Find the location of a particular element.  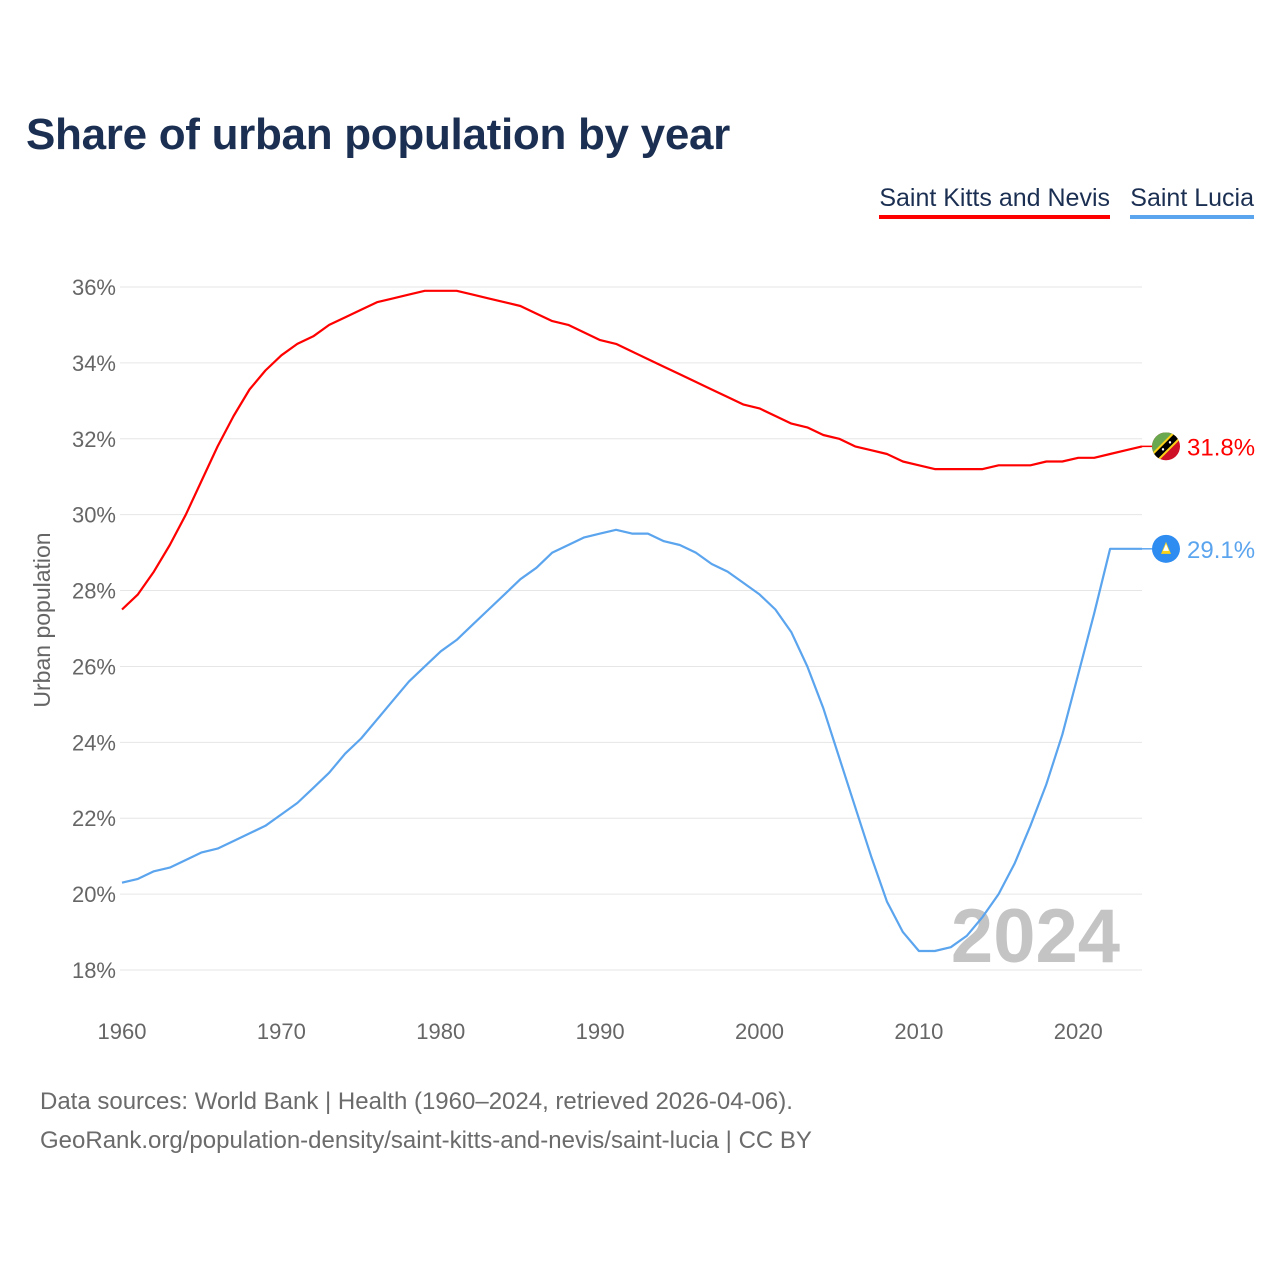

x-tick-label: 2020 is located at coordinates (1078, 1031).